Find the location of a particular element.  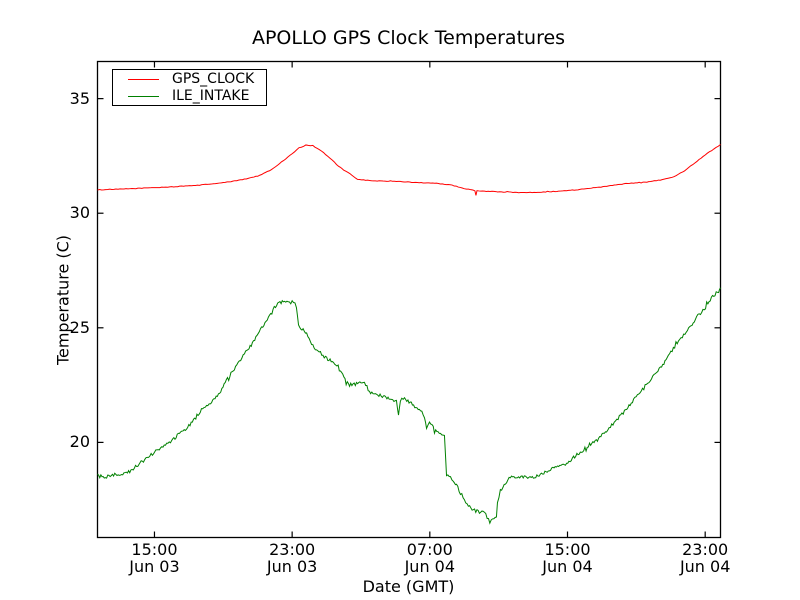

x-tick-time: 07:00 is located at coordinates (429, 549).